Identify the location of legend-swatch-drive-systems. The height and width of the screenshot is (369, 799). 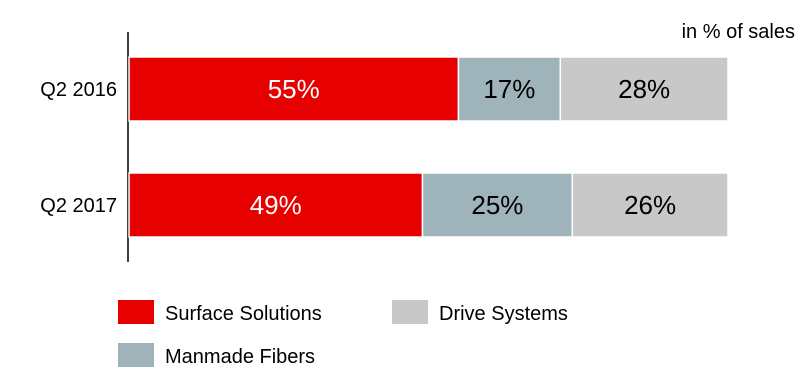
(410, 312).